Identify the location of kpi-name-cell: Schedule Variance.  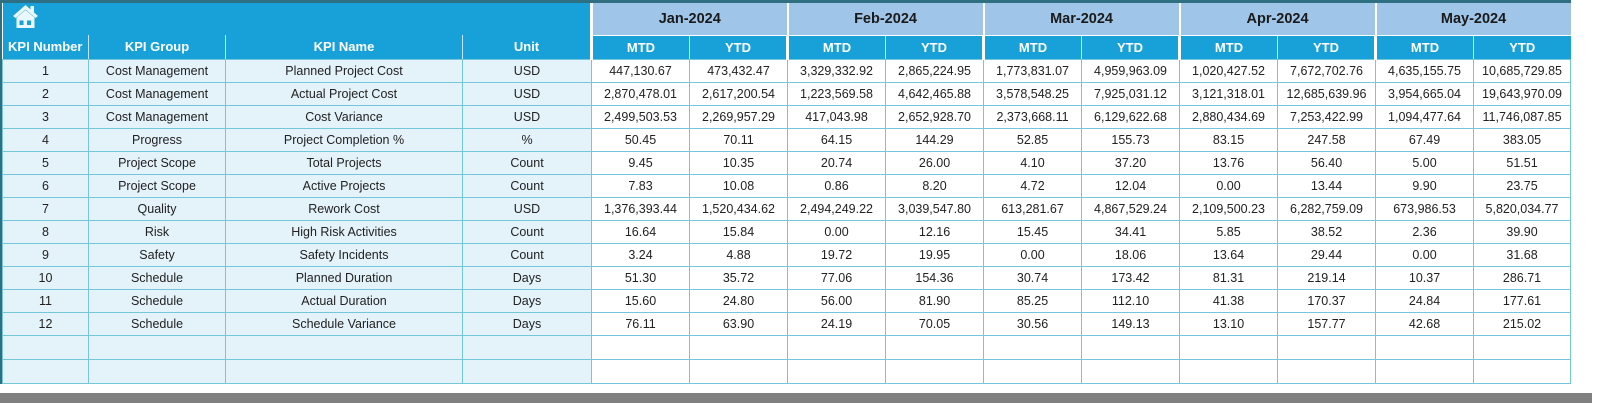
(344, 323).